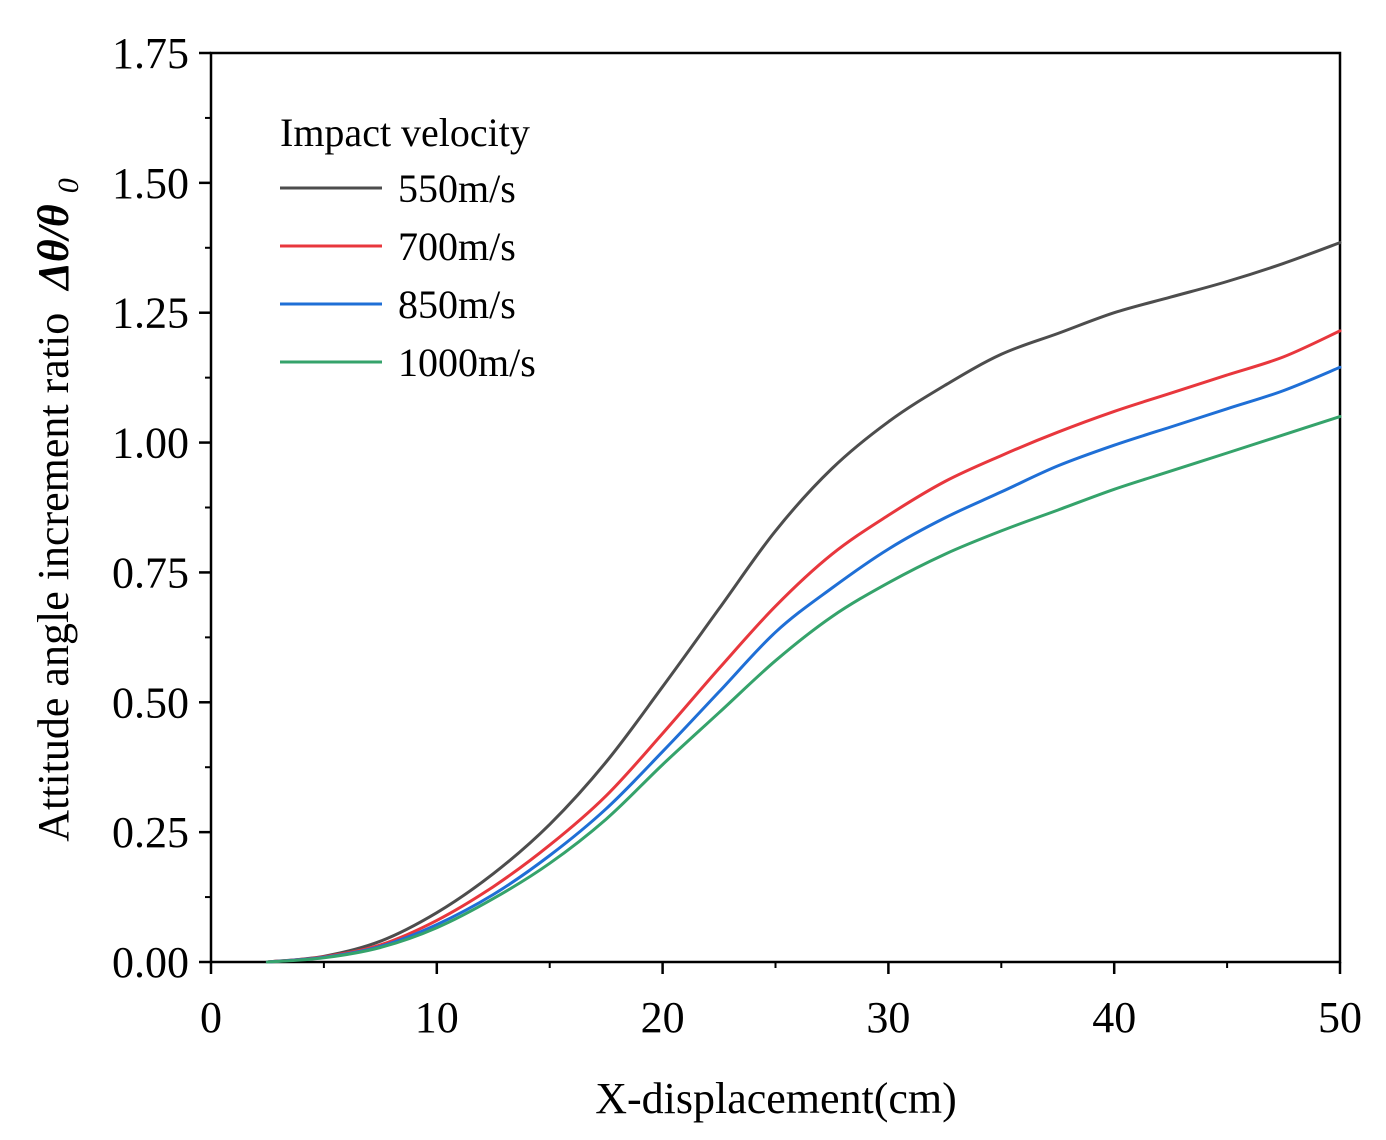 This screenshot has height=1140, width=1386. I want to click on y-tick-label: 0.25, so click(150, 832).